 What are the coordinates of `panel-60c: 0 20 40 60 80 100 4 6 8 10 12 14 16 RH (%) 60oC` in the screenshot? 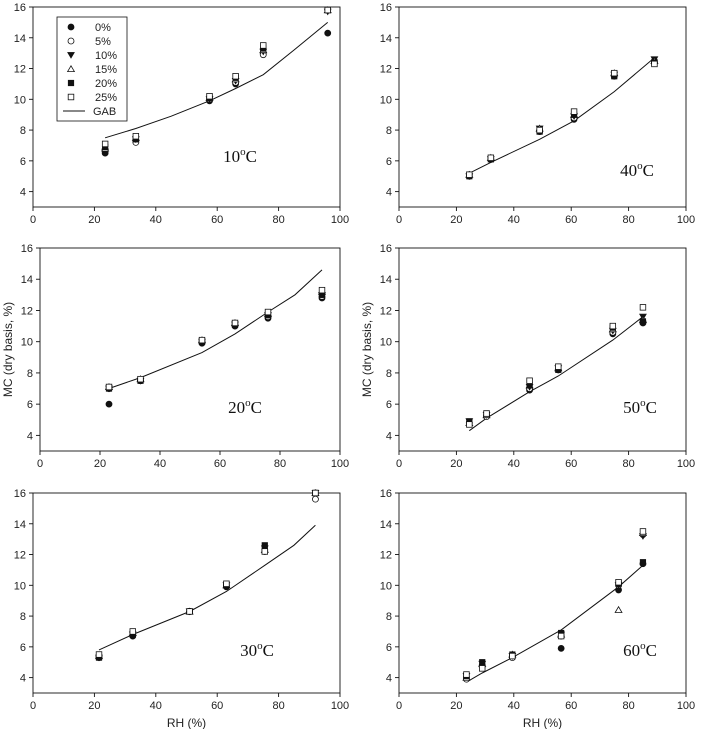 It's located at (537, 608).